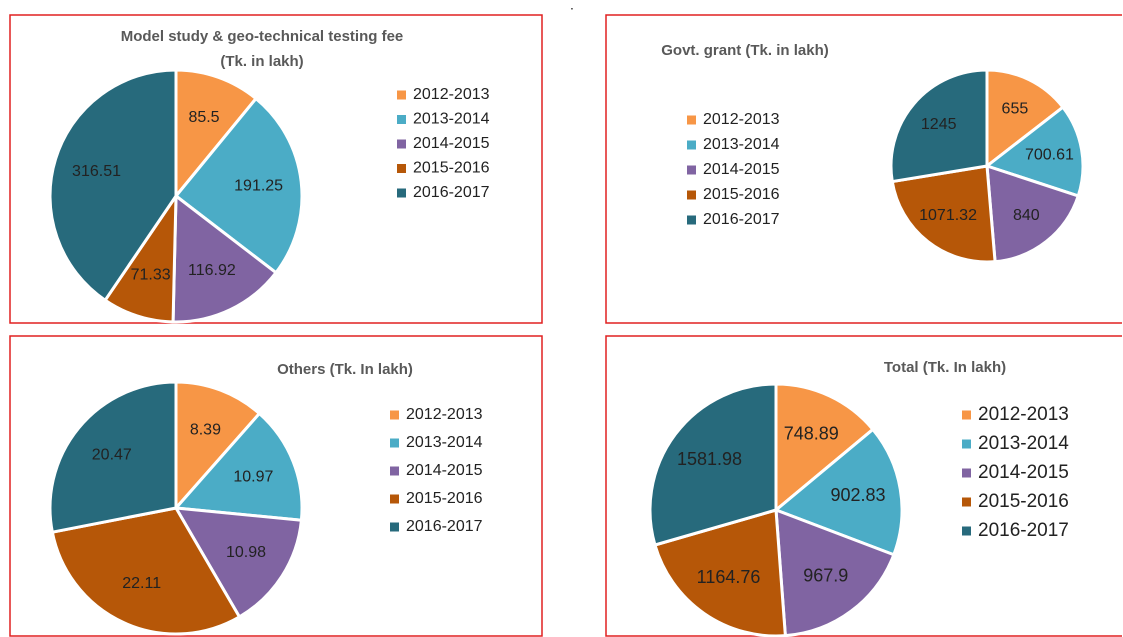  I want to click on slice-label: 20.47, so click(112, 454).